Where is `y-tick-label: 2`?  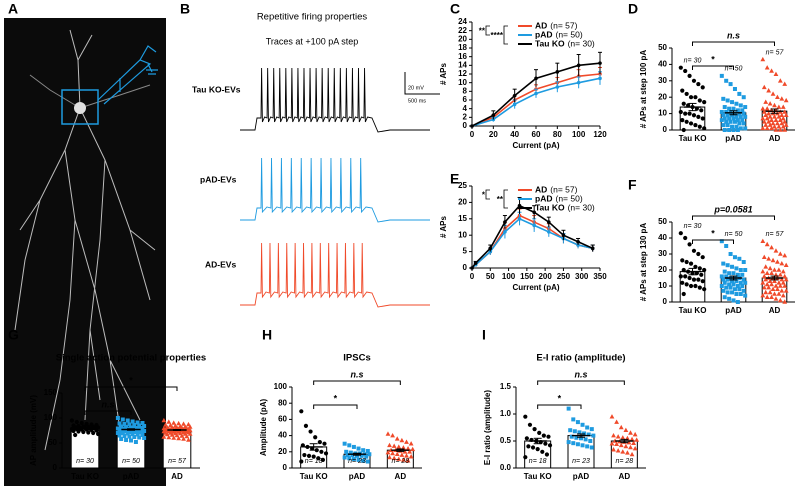
y-tick-label: 2 is located at coordinates (465, 116).